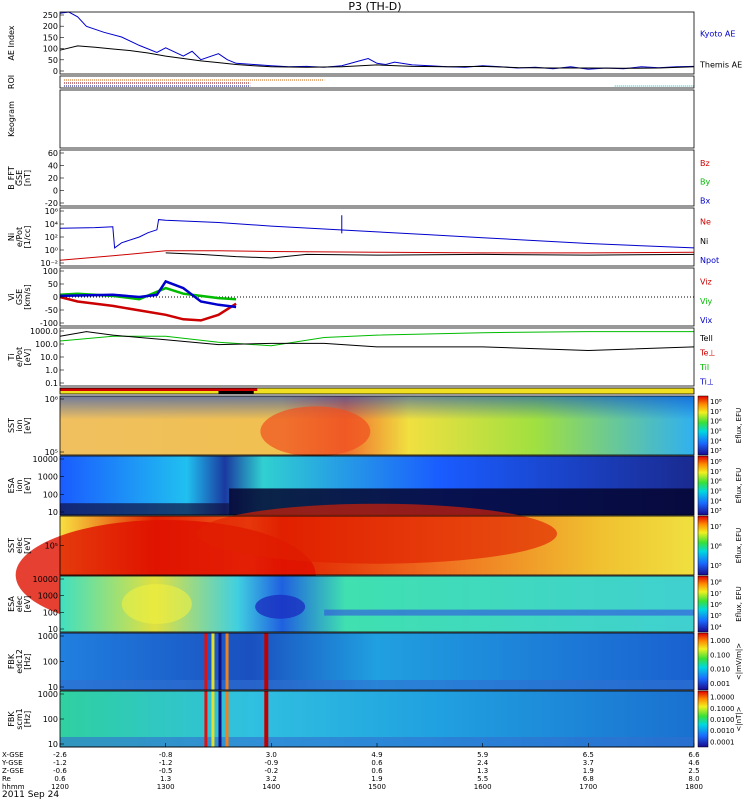  Describe the element at coordinates (11, 297) in the screenshot. I see `y-axis-label: Vi` at that location.